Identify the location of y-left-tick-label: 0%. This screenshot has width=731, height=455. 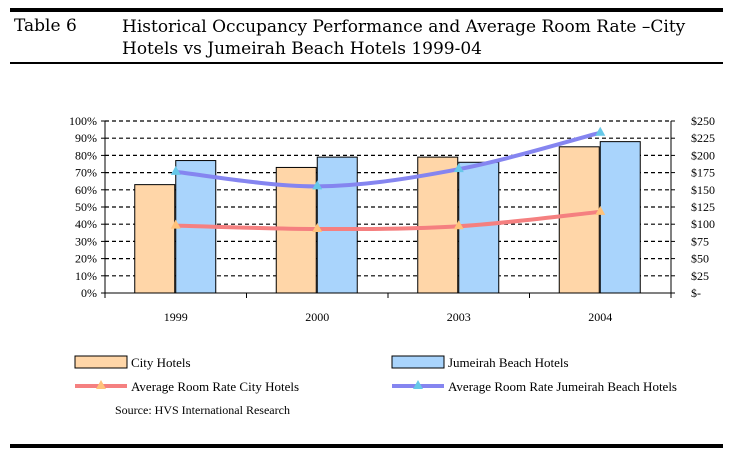
(89, 293).